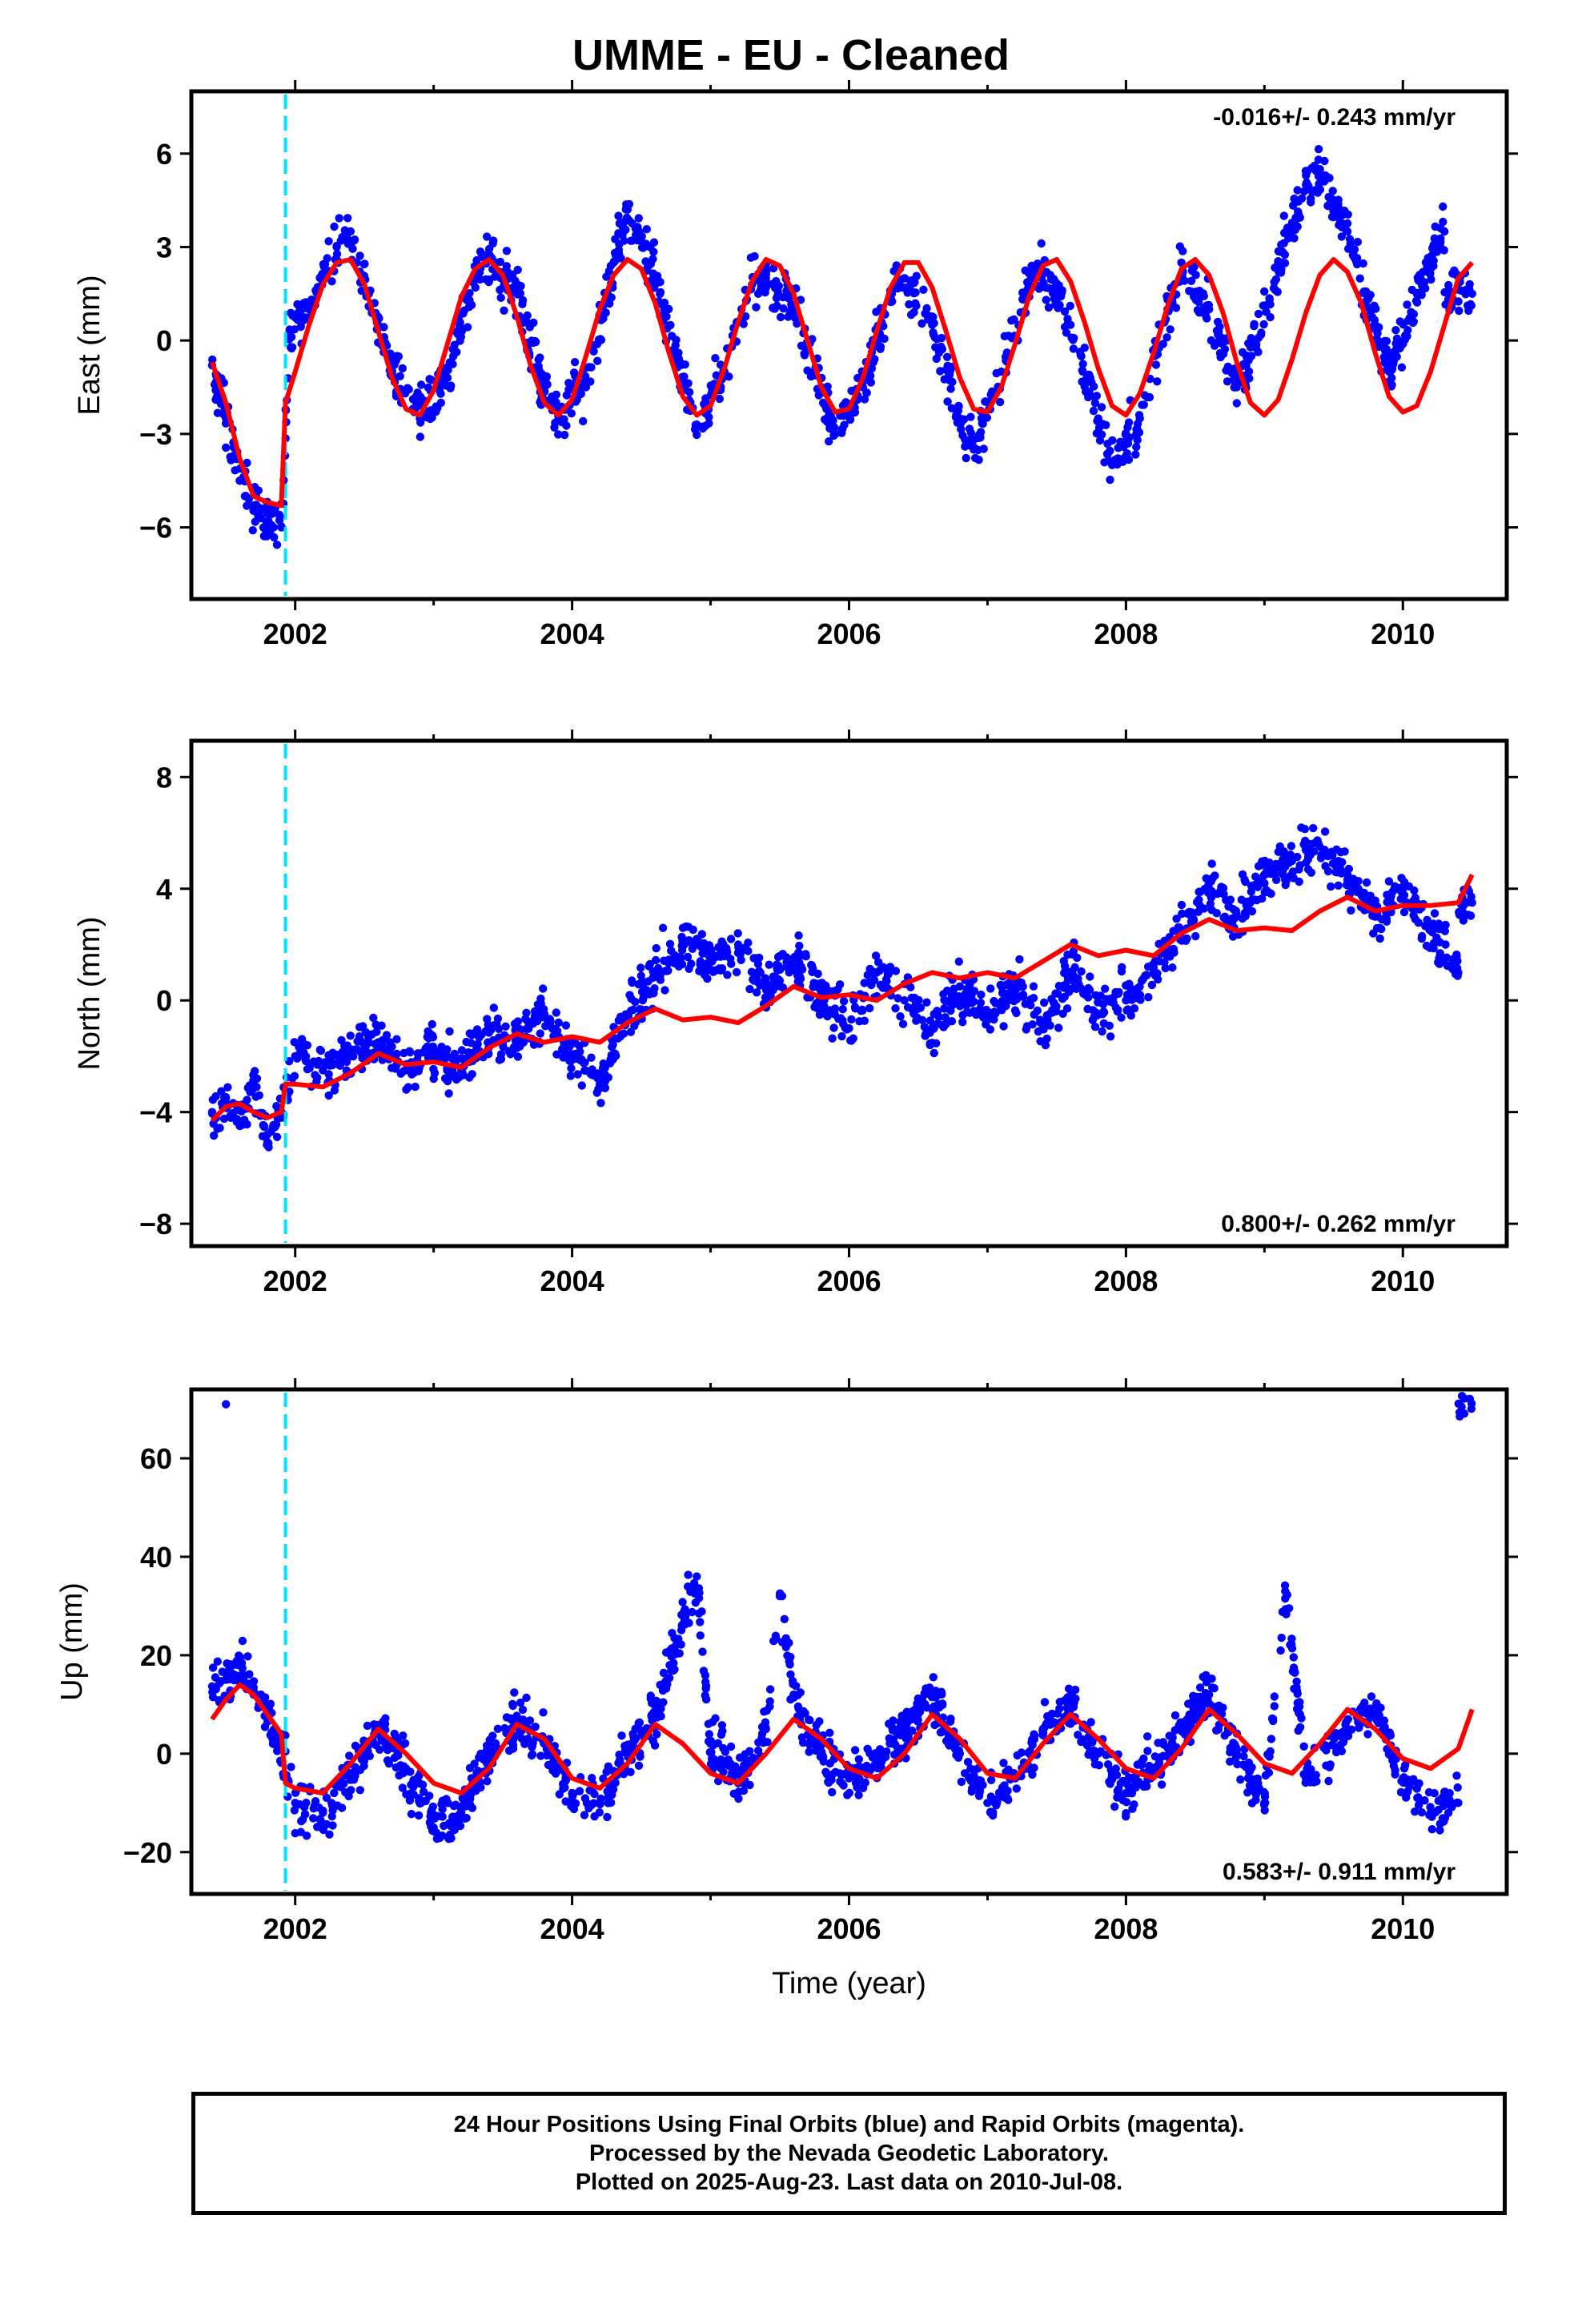 The height and width of the screenshot is (2324, 1582). I want to click on north-x-tick-label: 2002, so click(295, 1281).